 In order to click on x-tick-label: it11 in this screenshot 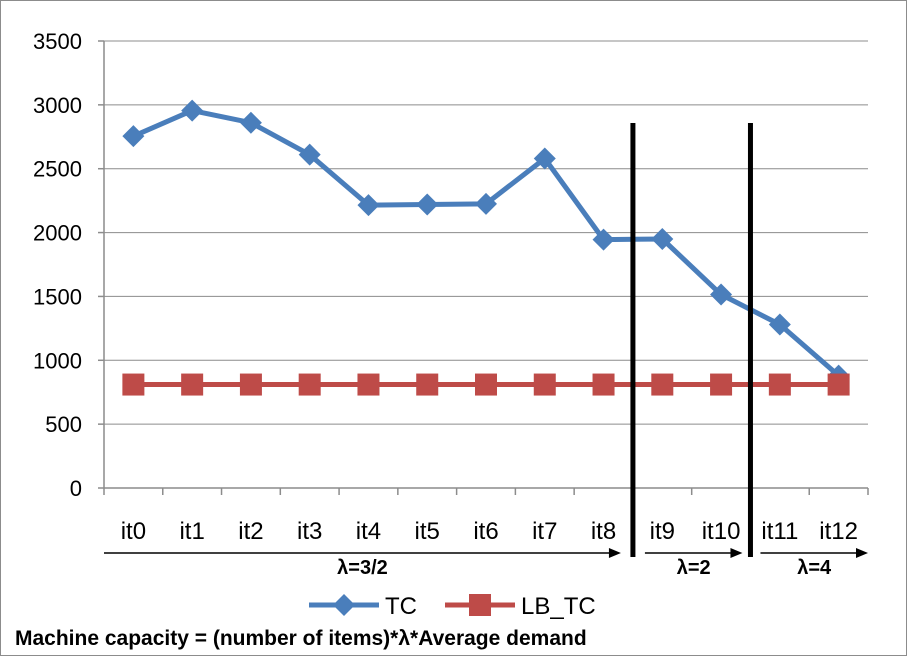, I will do `click(779, 531)`.